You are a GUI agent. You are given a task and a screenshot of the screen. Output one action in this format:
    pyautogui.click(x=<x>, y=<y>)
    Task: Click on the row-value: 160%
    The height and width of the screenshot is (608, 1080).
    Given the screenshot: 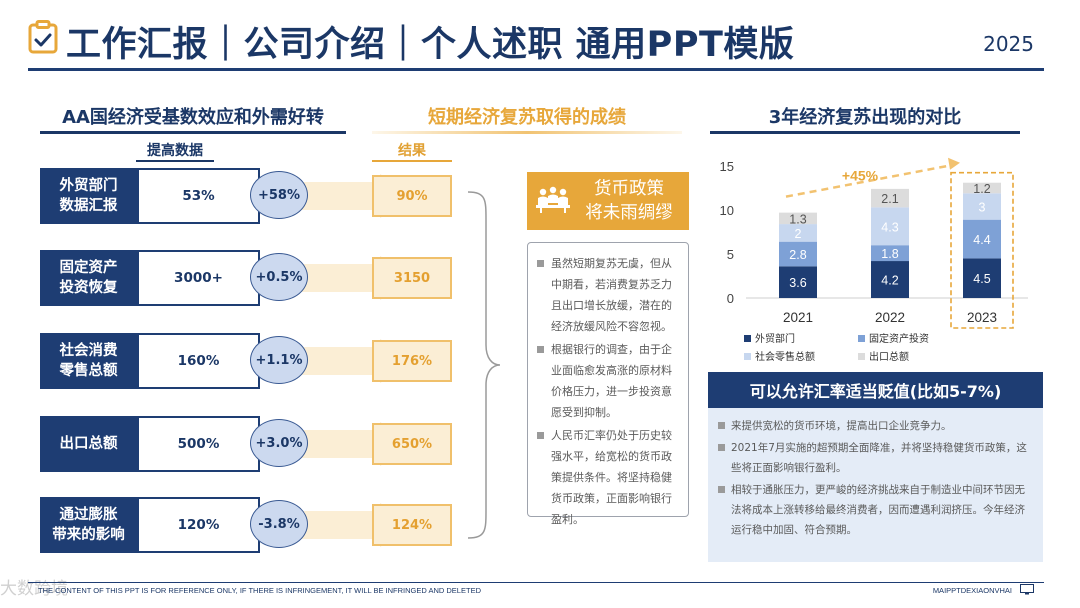 What is the action you would take?
    pyautogui.click(x=198, y=361)
    